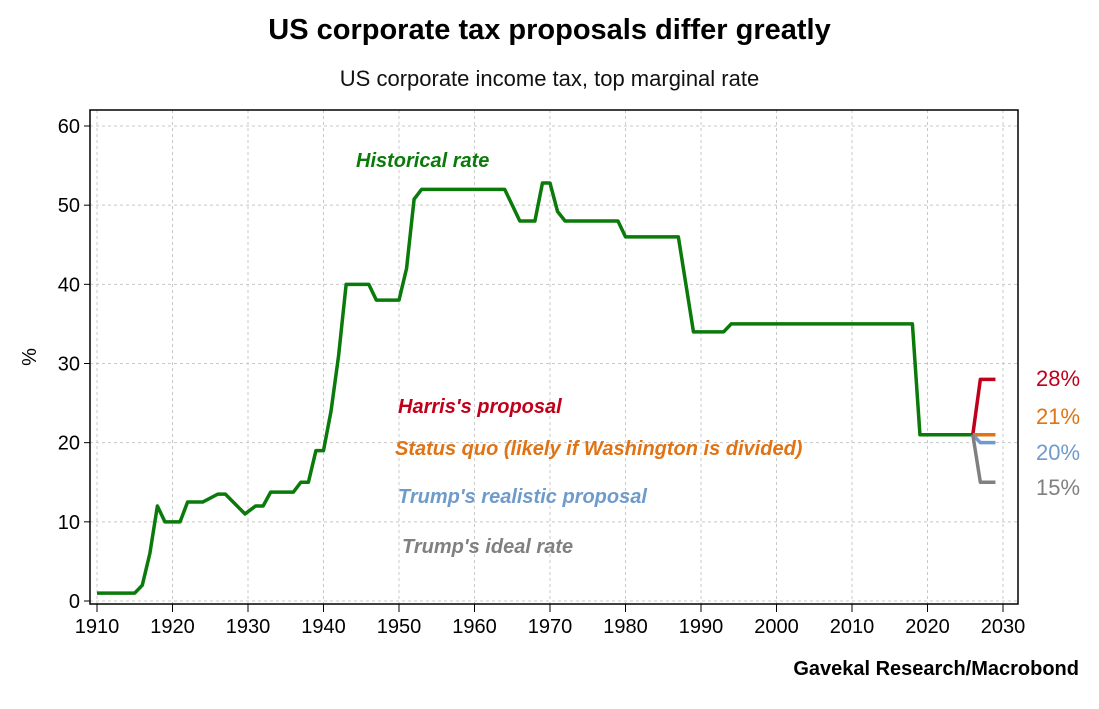  Describe the element at coordinates (487, 547) in the screenshot. I see `series-label: Trump's ideal rate` at that location.